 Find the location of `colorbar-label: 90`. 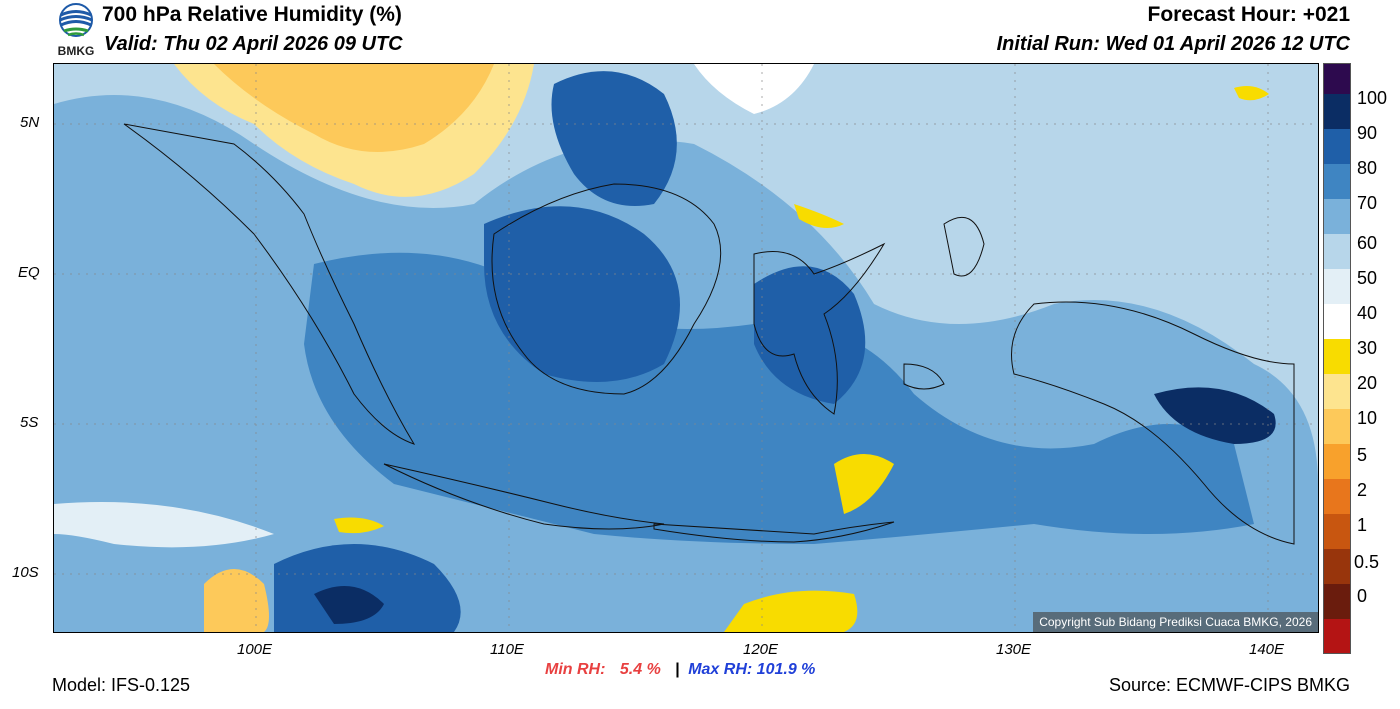

colorbar-label: 90 is located at coordinates (1367, 133).